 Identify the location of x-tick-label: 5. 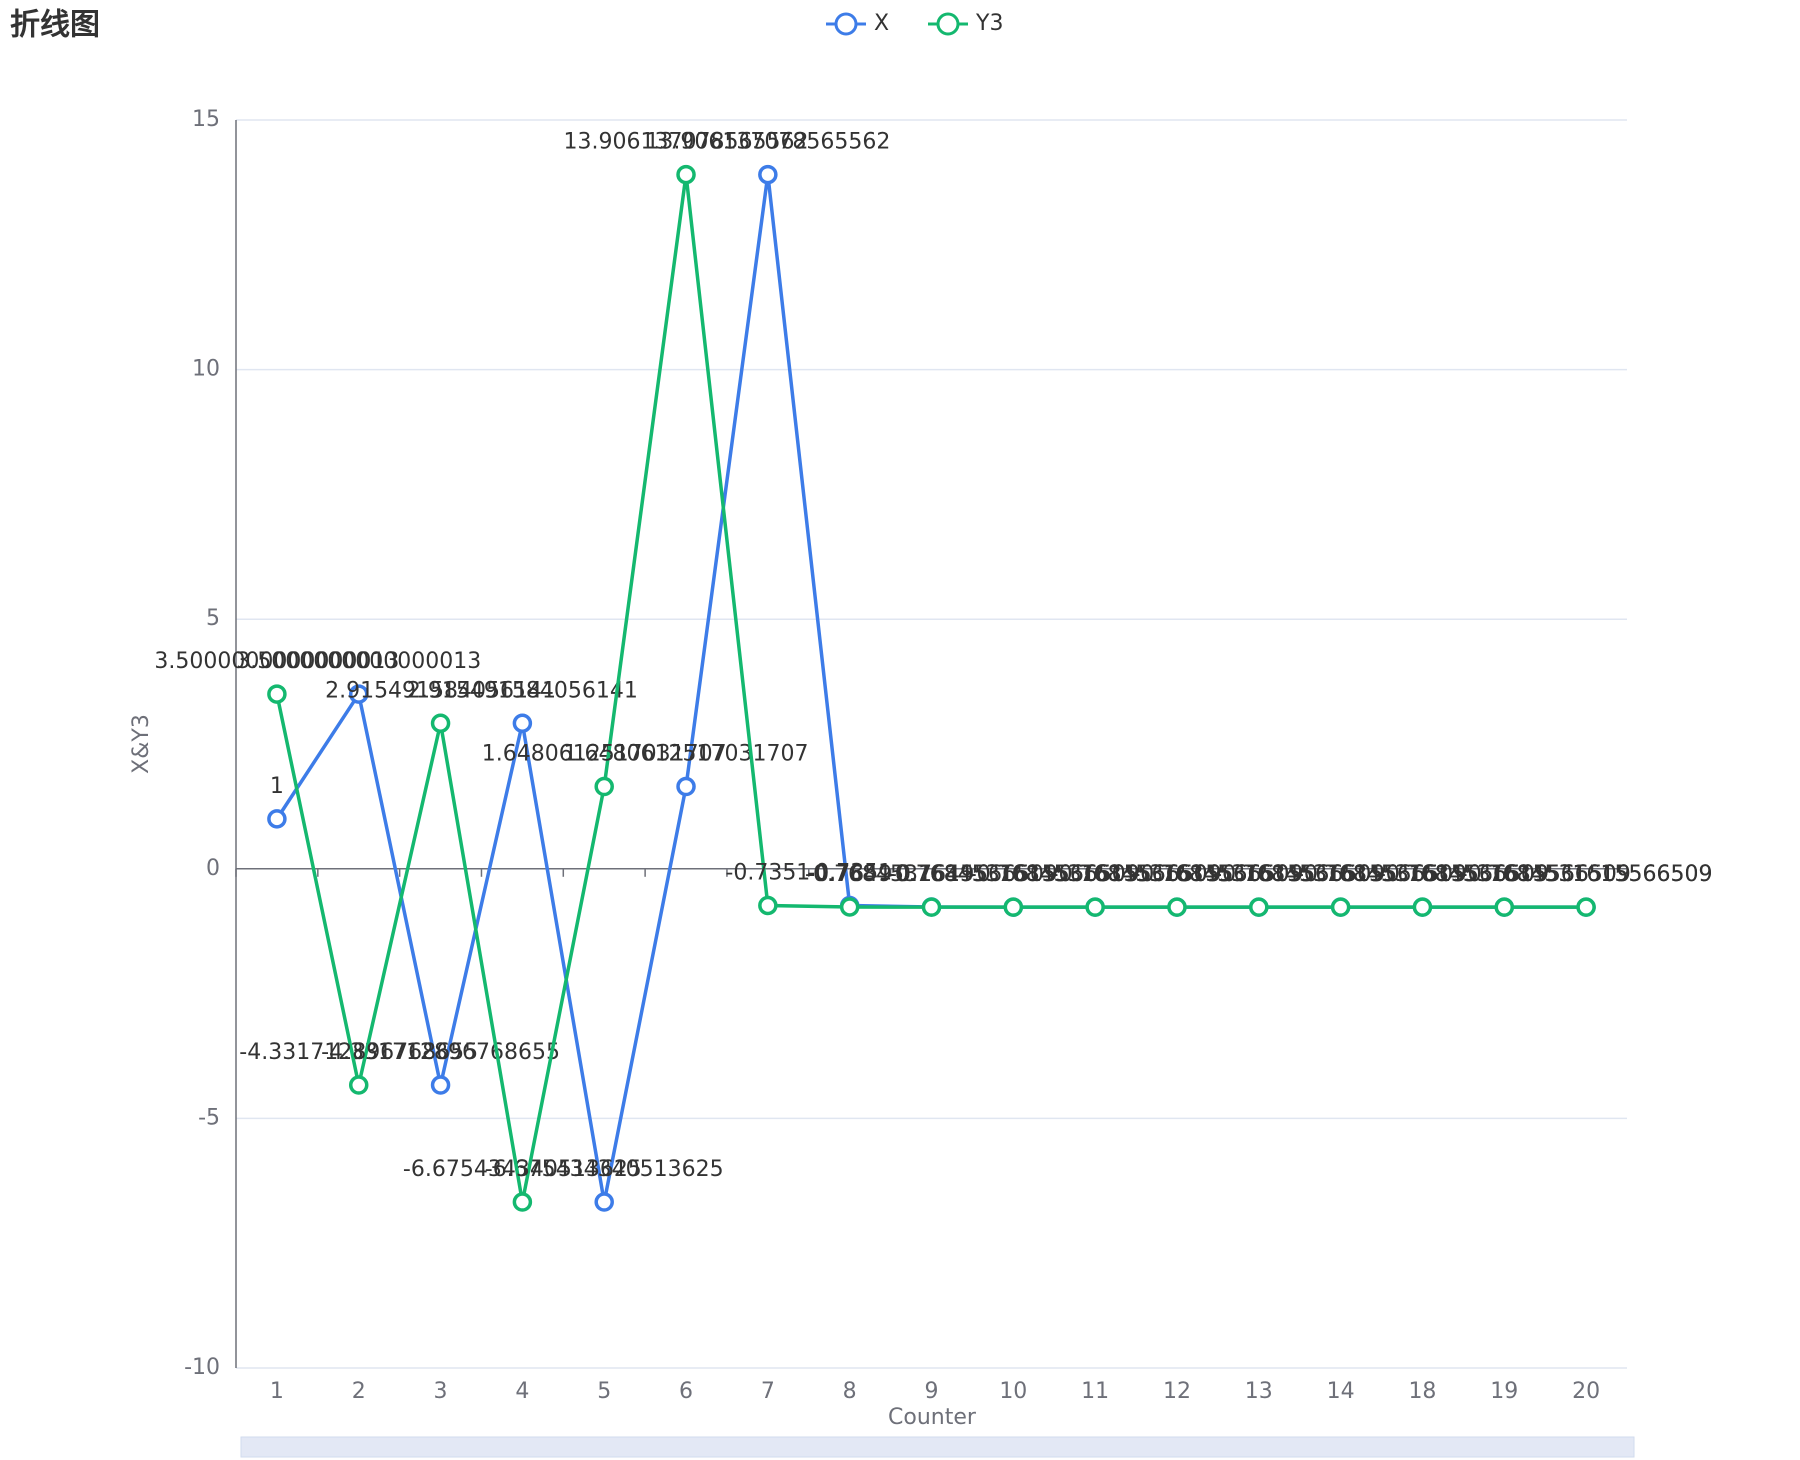
(604, 1391).